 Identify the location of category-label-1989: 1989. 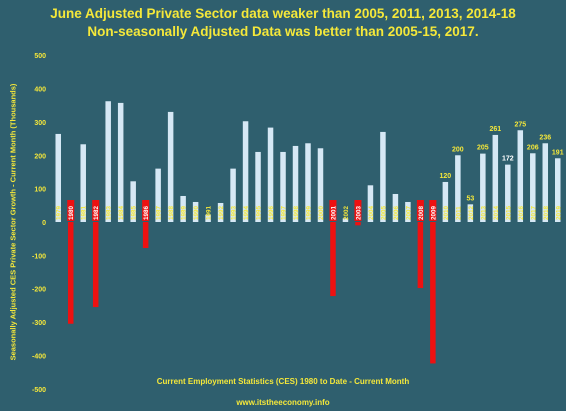
(184, 212).